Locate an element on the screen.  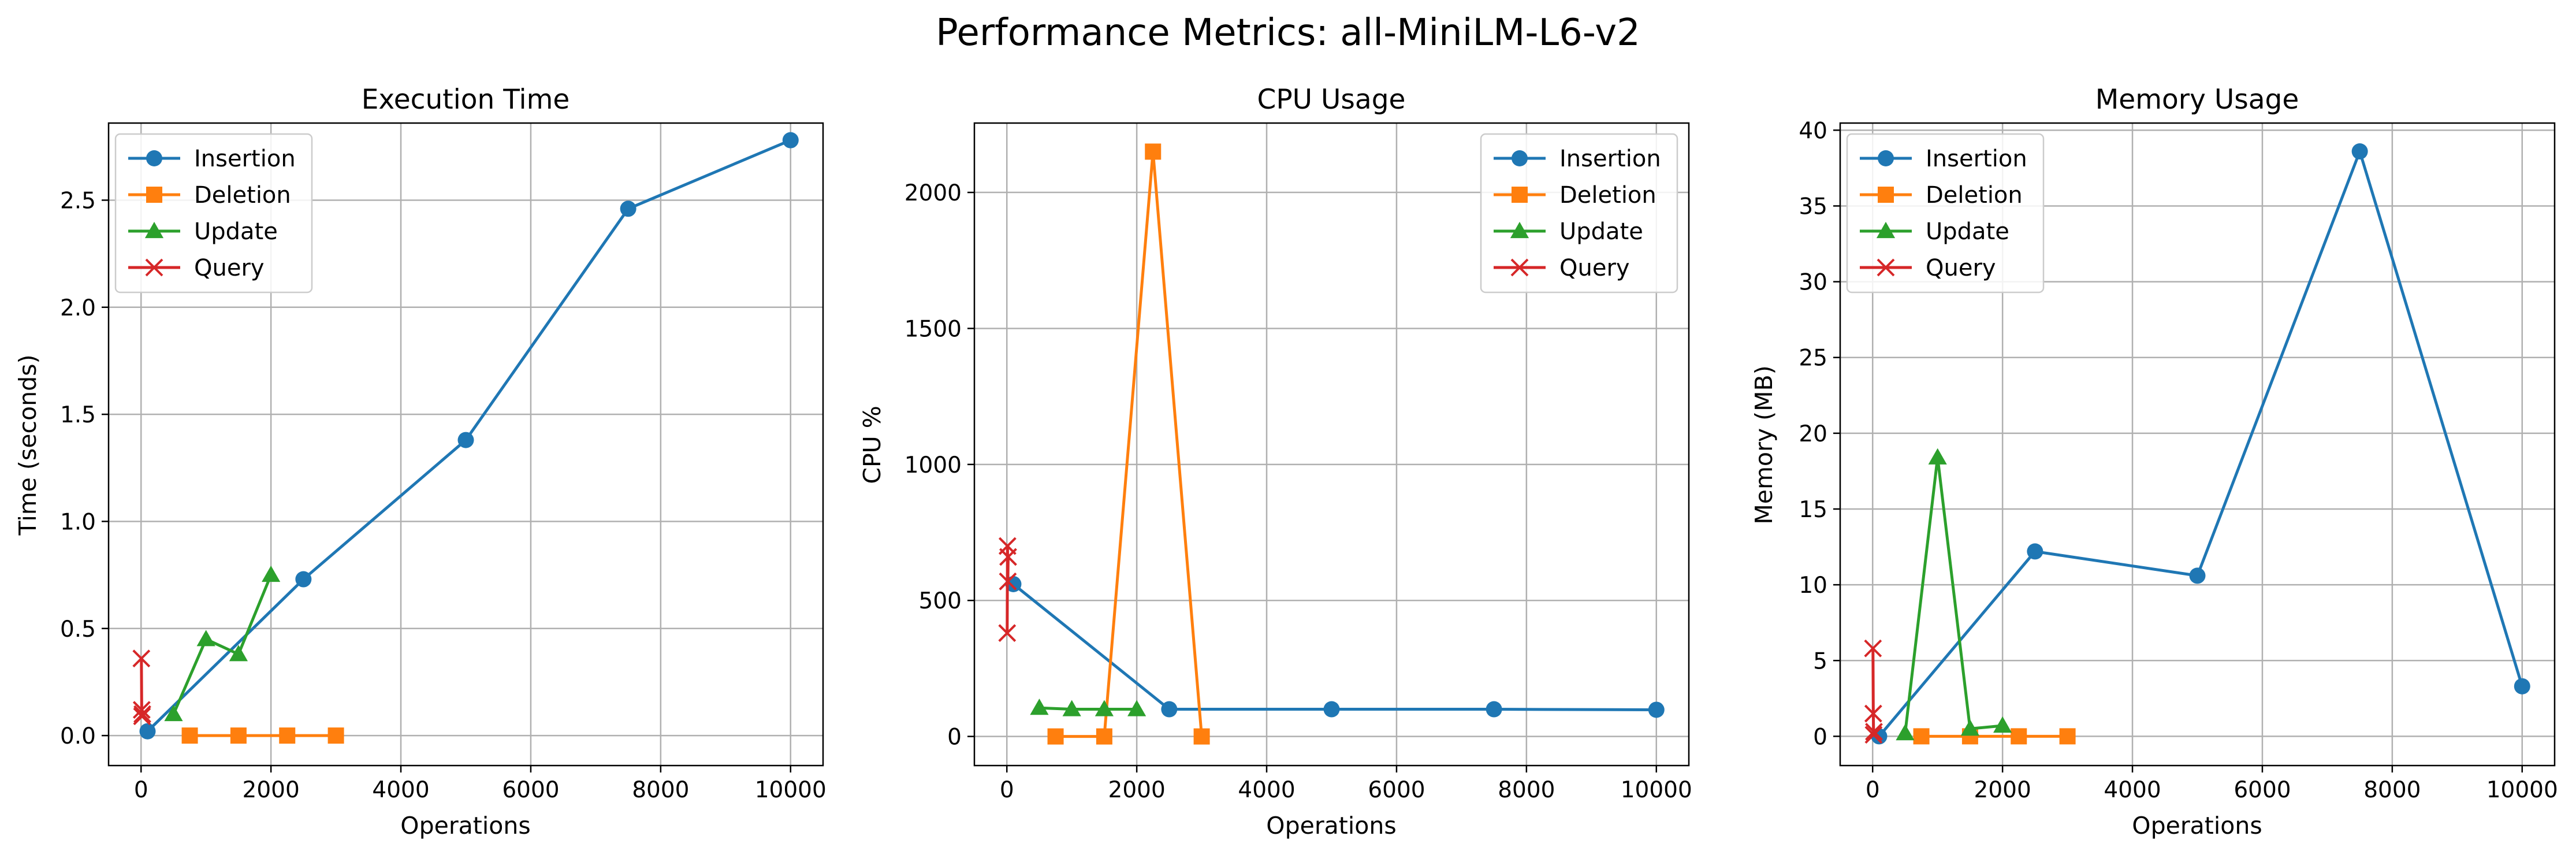
series-insertion is located at coordinates (1335, 646).